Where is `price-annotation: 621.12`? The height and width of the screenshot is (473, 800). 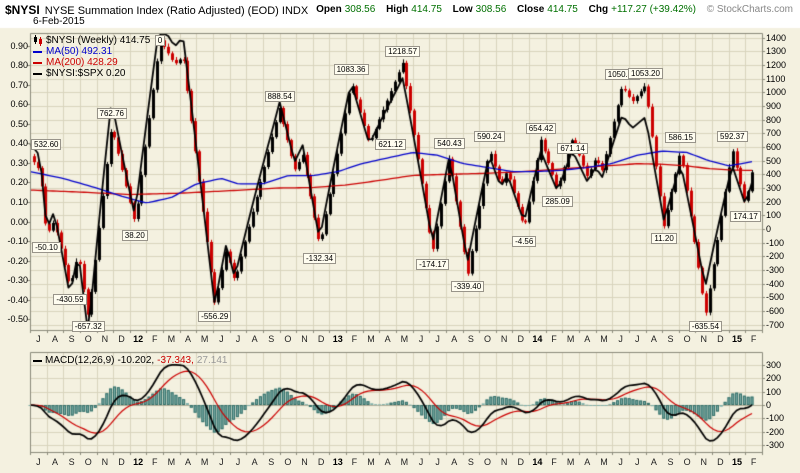
price-annotation: 621.12 is located at coordinates (390, 144).